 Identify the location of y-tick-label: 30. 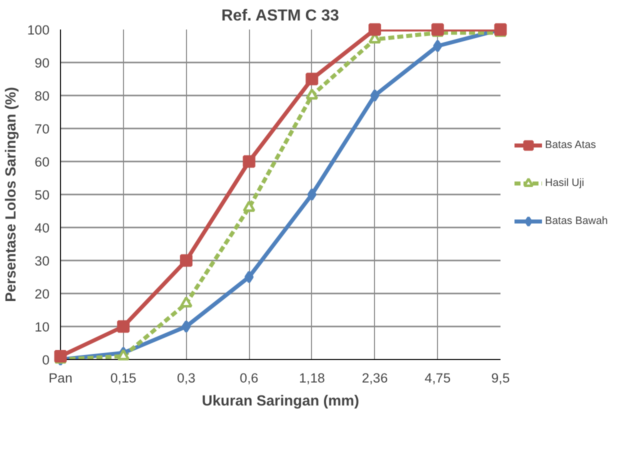
(42, 261).